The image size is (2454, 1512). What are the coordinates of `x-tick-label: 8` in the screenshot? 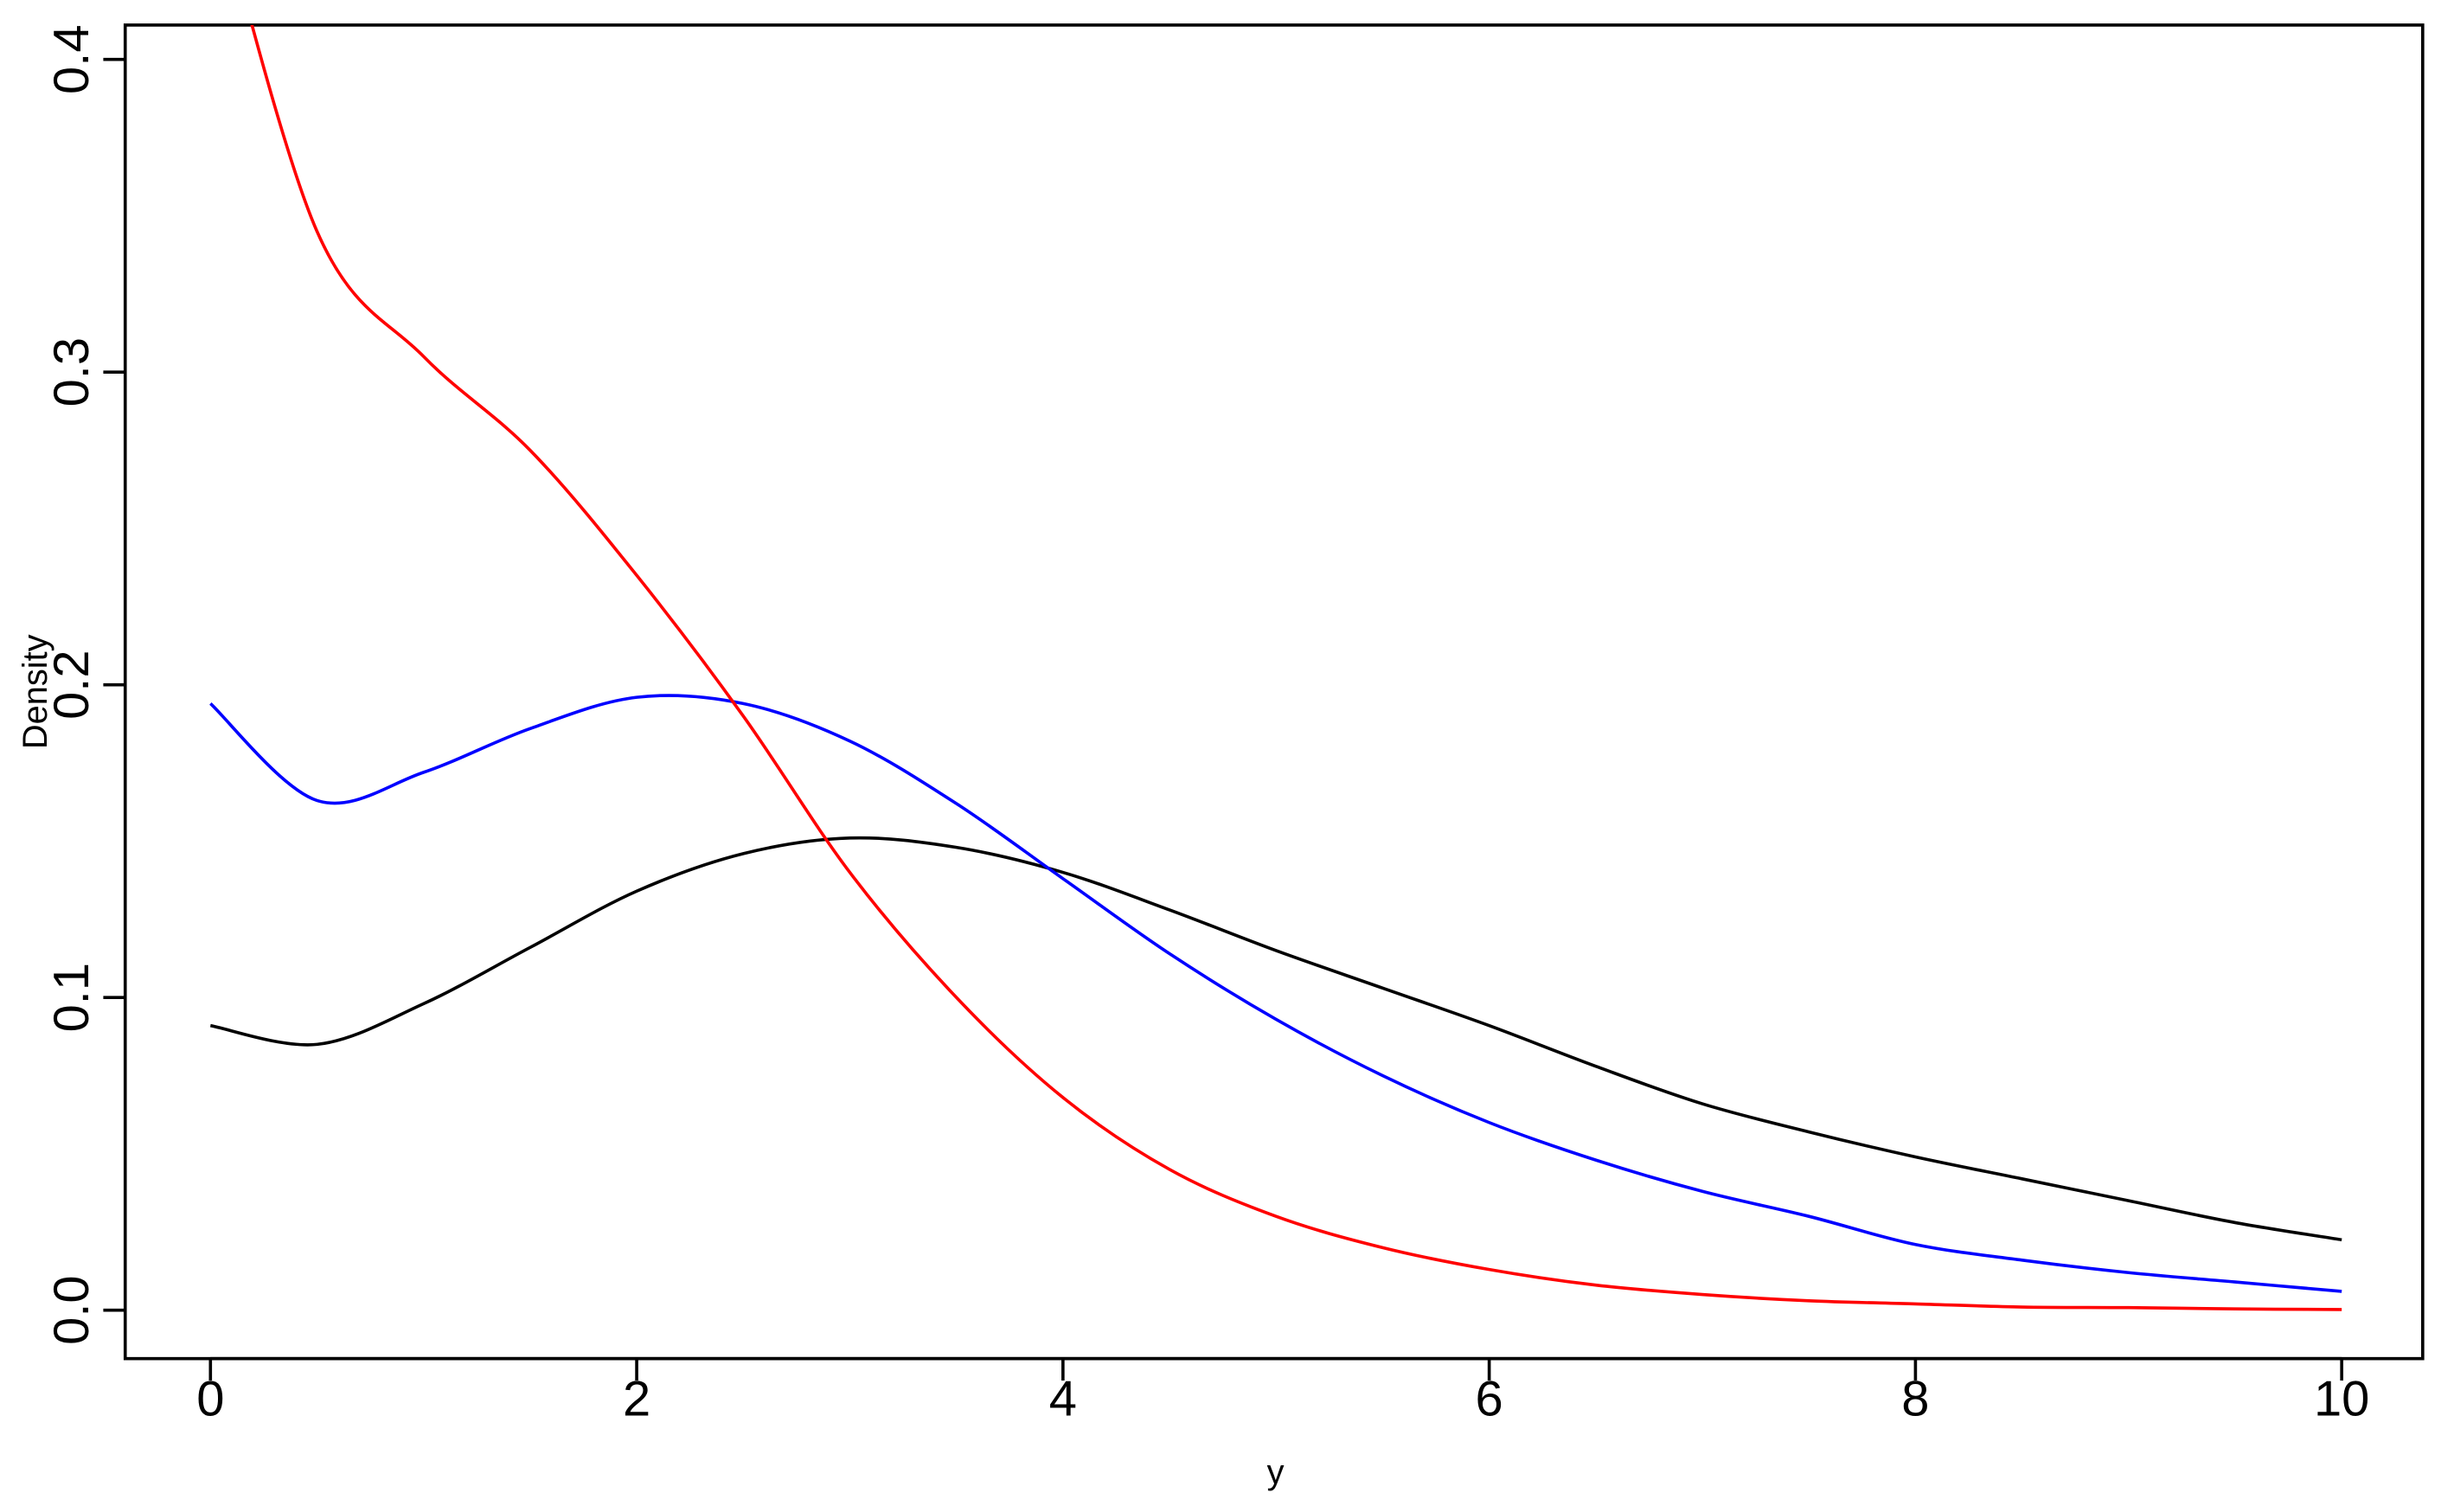 It's located at (1915, 1399).